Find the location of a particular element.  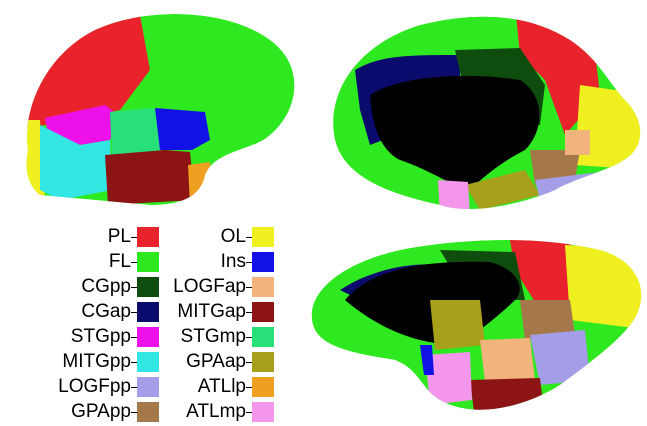

legend-item-atlmp: ATLmp is located at coordinates (197, 413).